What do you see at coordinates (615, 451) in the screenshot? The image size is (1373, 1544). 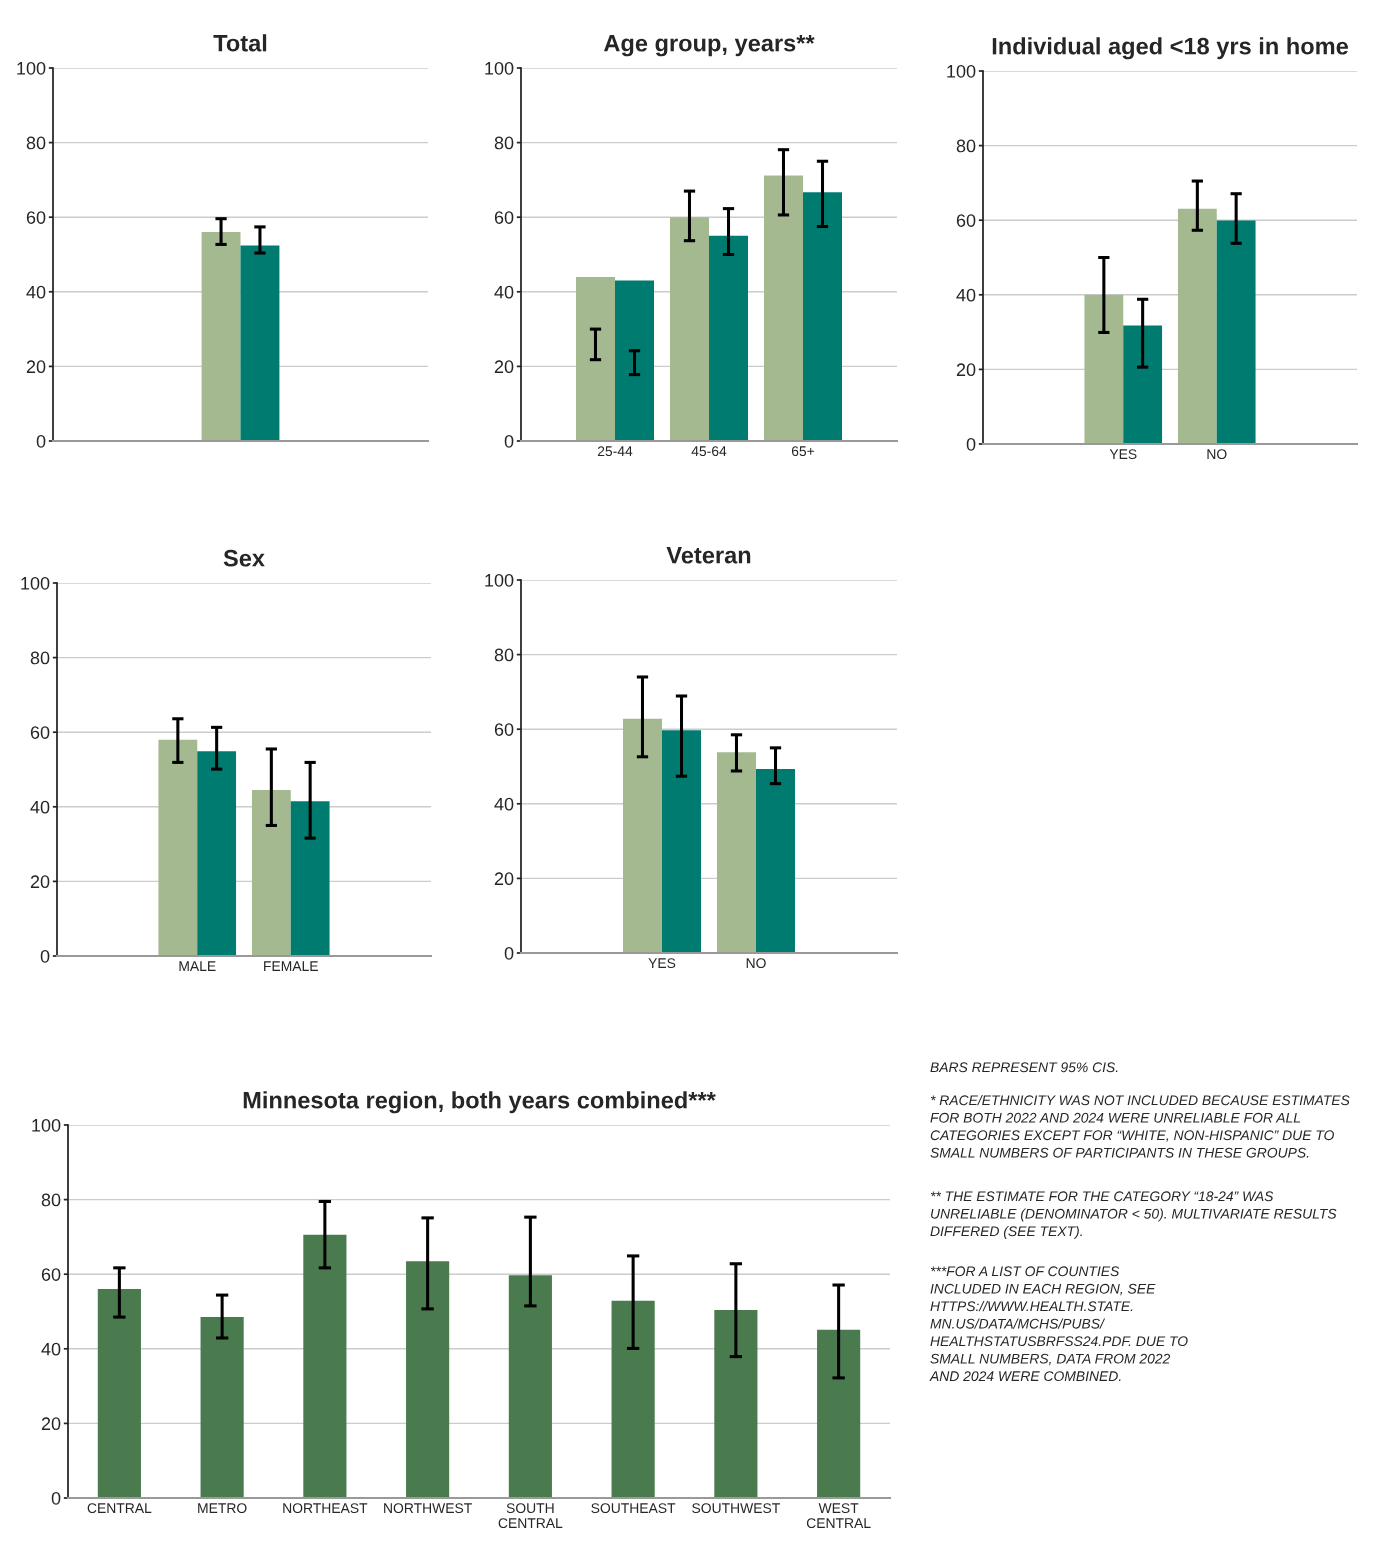 I see `x-tick-label: 25-44` at bounding box center [615, 451].